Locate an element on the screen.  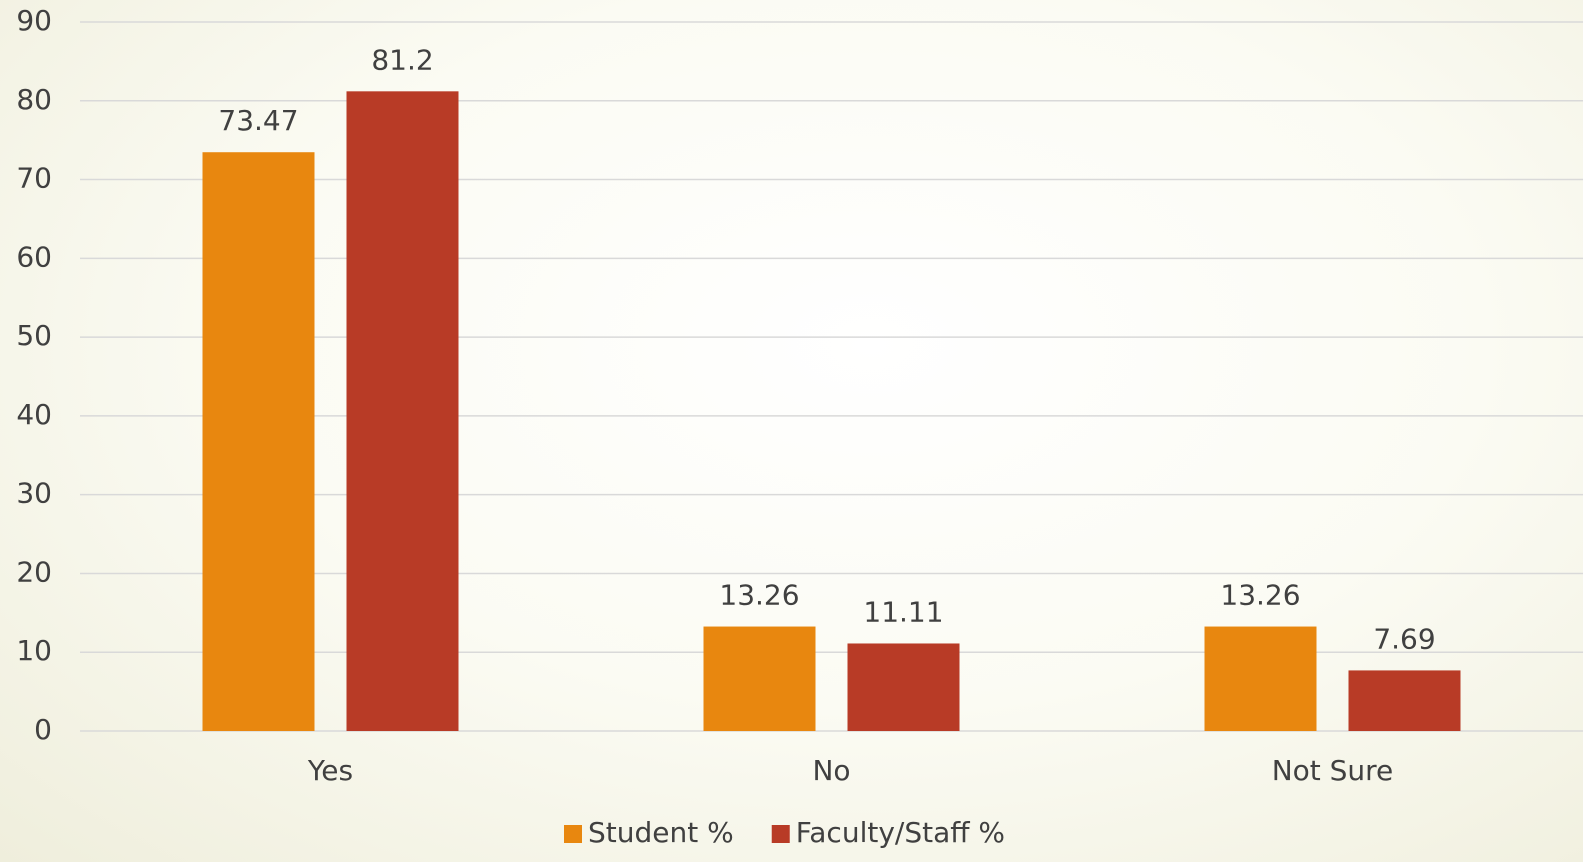
data-label: 81.2 is located at coordinates (402, 59).